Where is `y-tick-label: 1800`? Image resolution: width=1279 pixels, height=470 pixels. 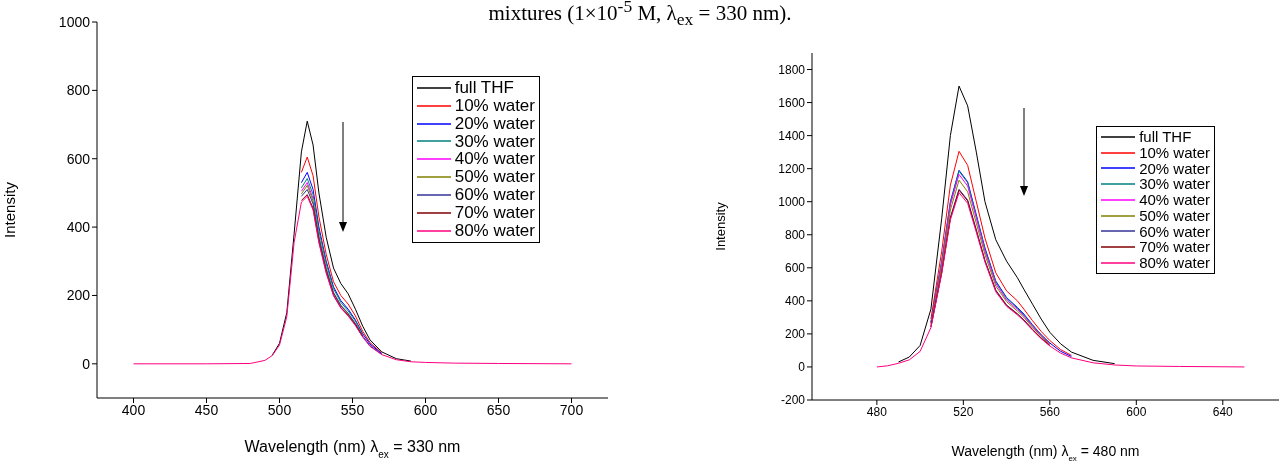 y-tick-label: 1800 is located at coordinates (792, 69).